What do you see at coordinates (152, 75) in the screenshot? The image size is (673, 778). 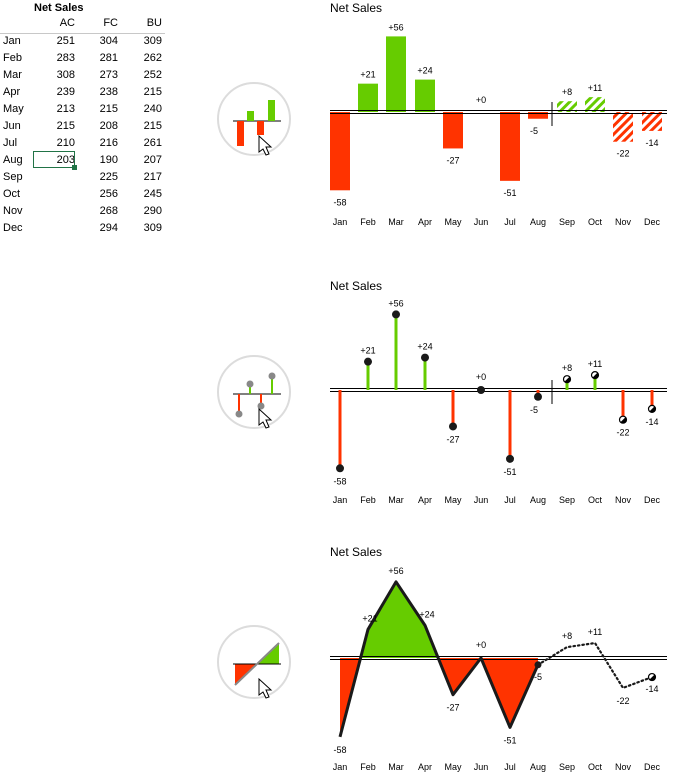 I see `bu-cell: 252` at bounding box center [152, 75].